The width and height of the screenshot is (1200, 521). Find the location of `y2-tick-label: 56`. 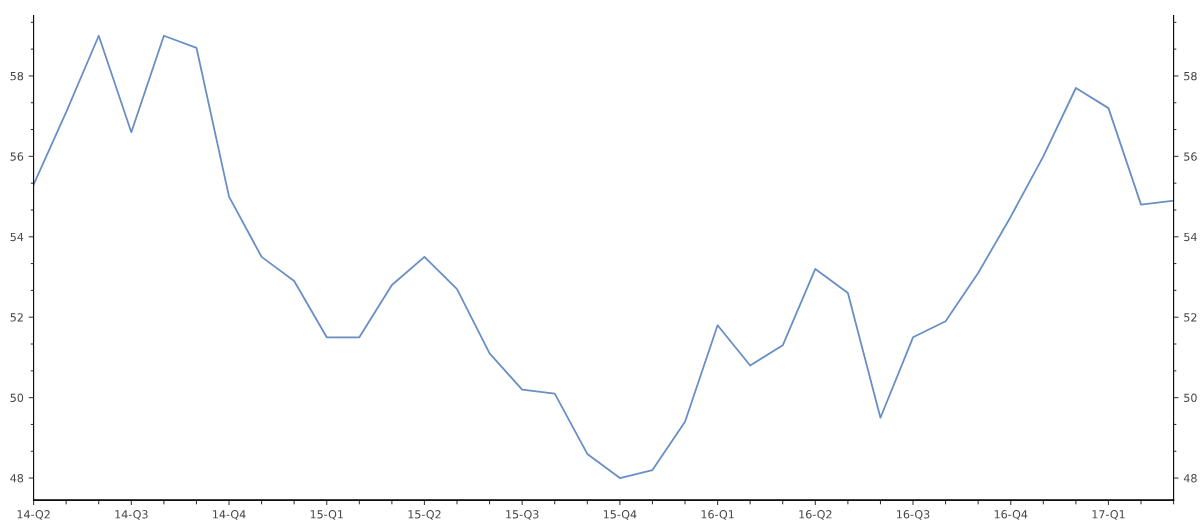

y2-tick-label: 56 is located at coordinates (1190, 156).